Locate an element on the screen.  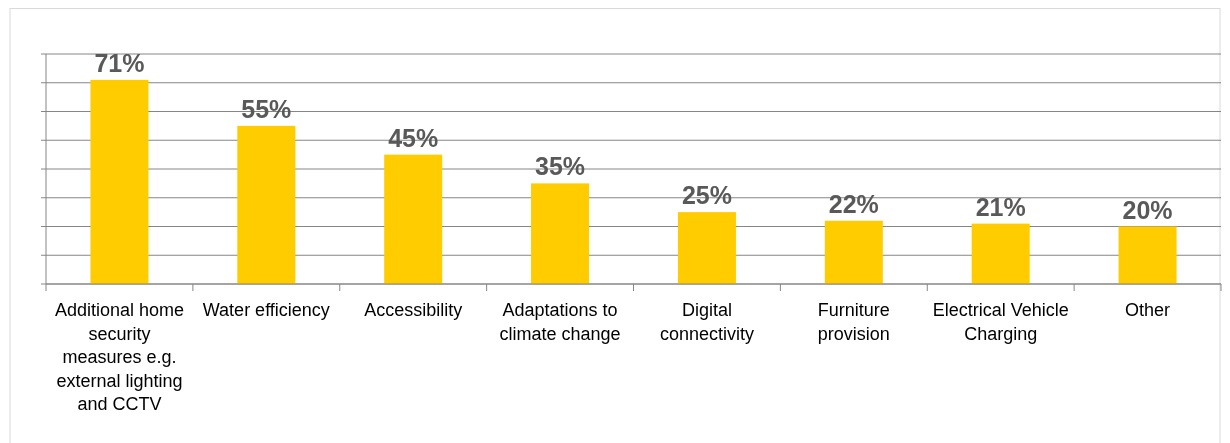
data-label: 45% is located at coordinates (413, 137).